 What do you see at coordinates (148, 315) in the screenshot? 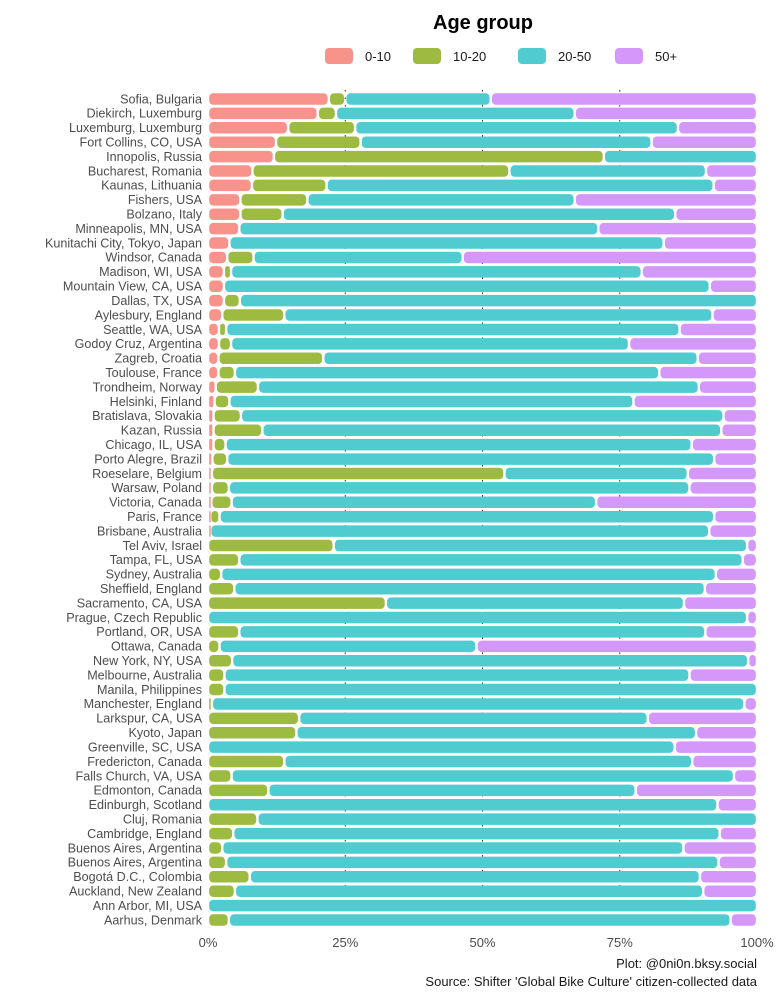
I see `category-label: Aylesbury, England` at bounding box center [148, 315].